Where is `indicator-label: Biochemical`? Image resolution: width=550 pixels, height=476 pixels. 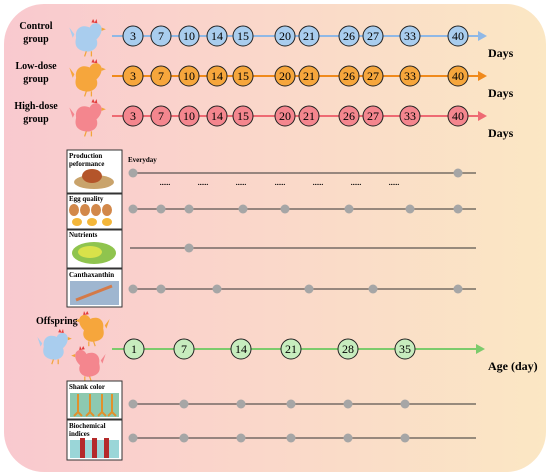
indicator-label: Biochemical is located at coordinates (87, 426).